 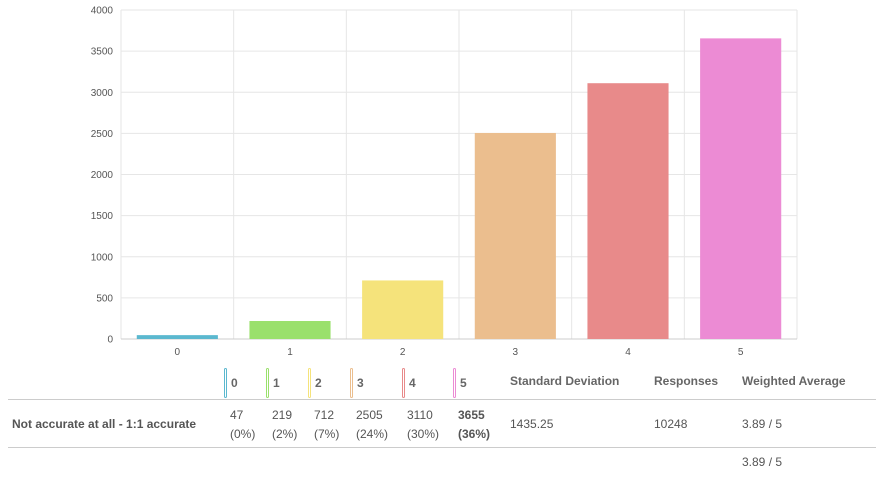 What do you see at coordinates (102, 52) in the screenshot?
I see `y-tick-label: 3500` at bounding box center [102, 52].